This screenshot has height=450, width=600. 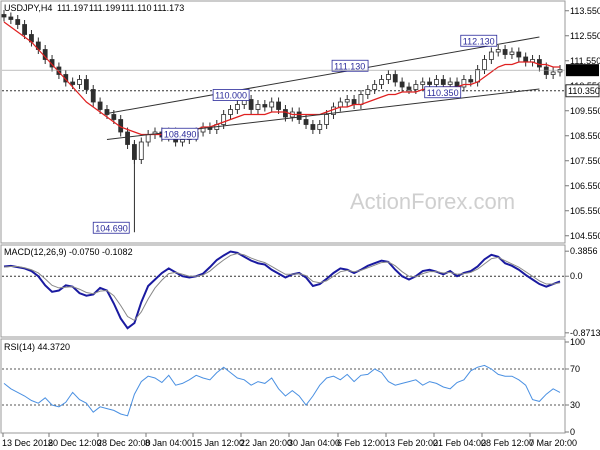 I want to click on rsi-tick-label: 70, so click(x=575, y=369).